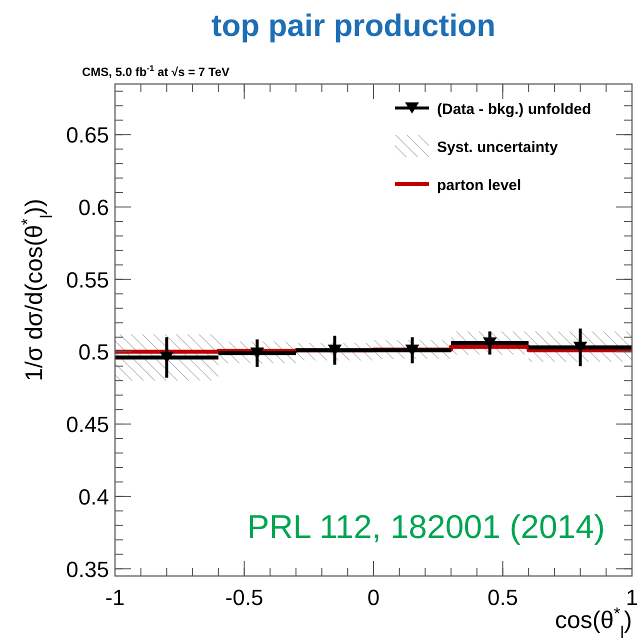  I want to click on chart-title: top pair production, so click(353, 25).